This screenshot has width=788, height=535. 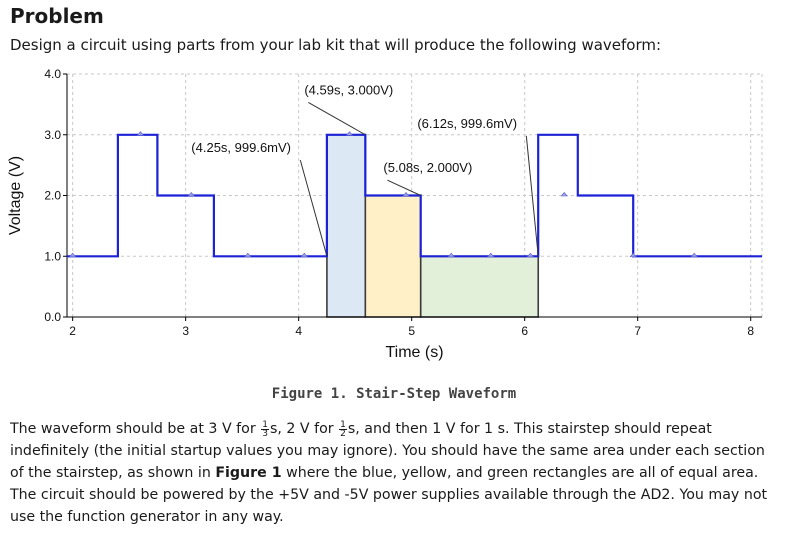 What do you see at coordinates (427, 167) in the screenshot?
I see `annotation-label: (5.08s, 2.000V)` at bounding box center [427, 167].